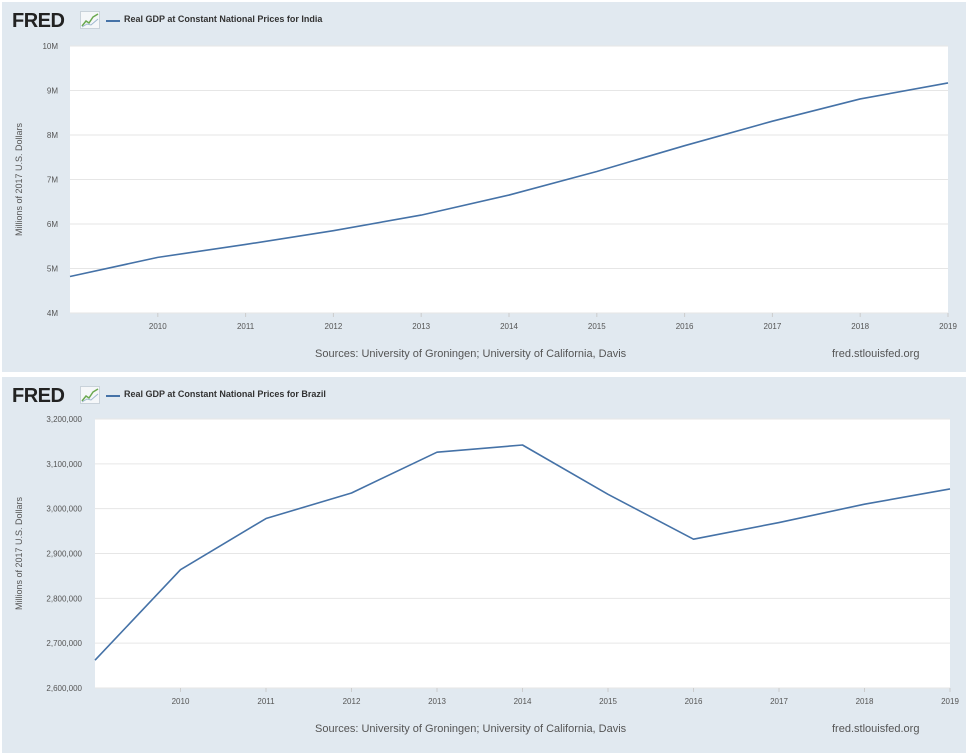 This screenshot has height=756, width=972. What do you see at coordinates (64, 464) in the screenshot?
I see `y-tick-label: 3,100,000` at bounding box center [64, 464].